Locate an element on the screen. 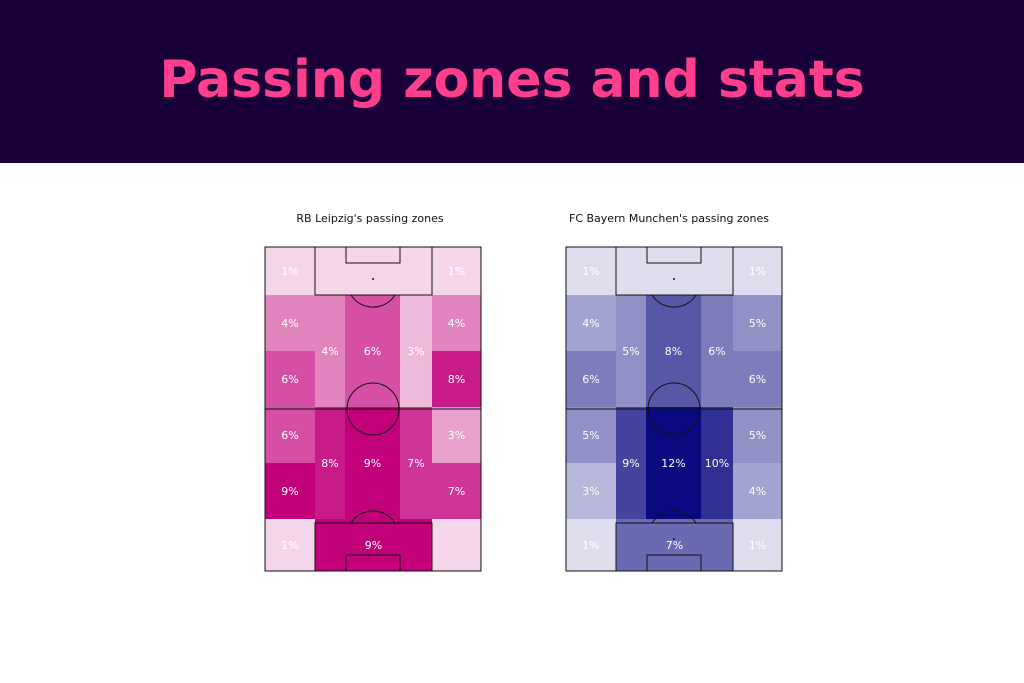 This screenshot has width=1024, height=683. zone-label-lower-inner-left: 9% is located at coordinates (630, 463).